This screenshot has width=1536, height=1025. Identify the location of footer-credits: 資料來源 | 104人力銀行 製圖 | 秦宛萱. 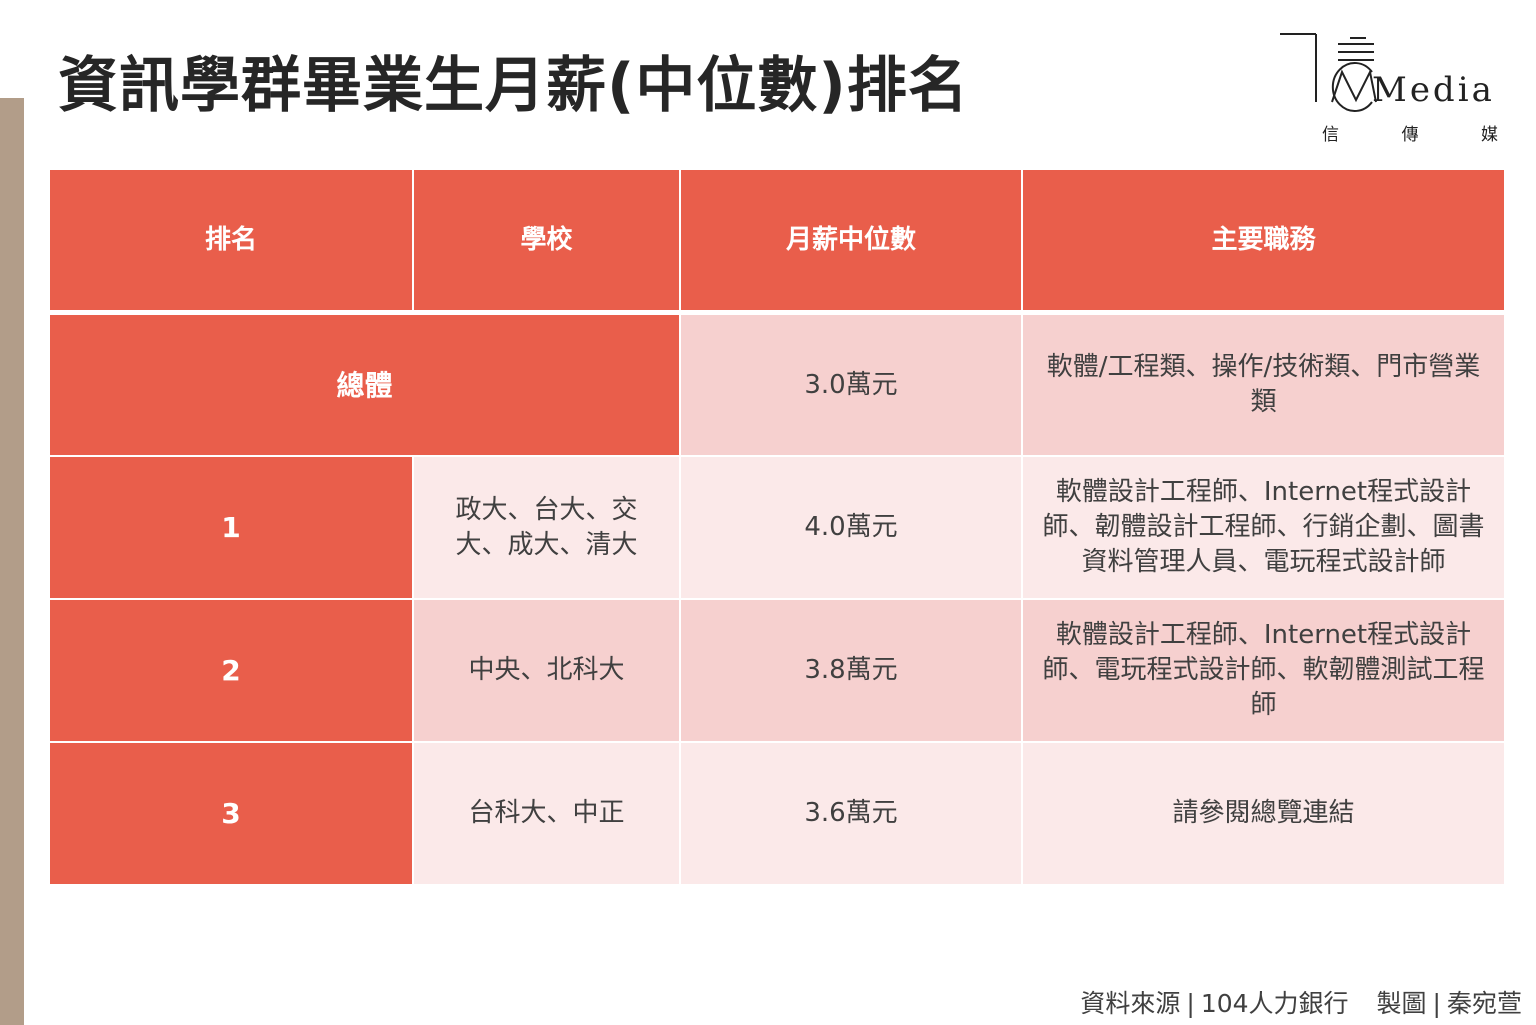
(1301, 1002).